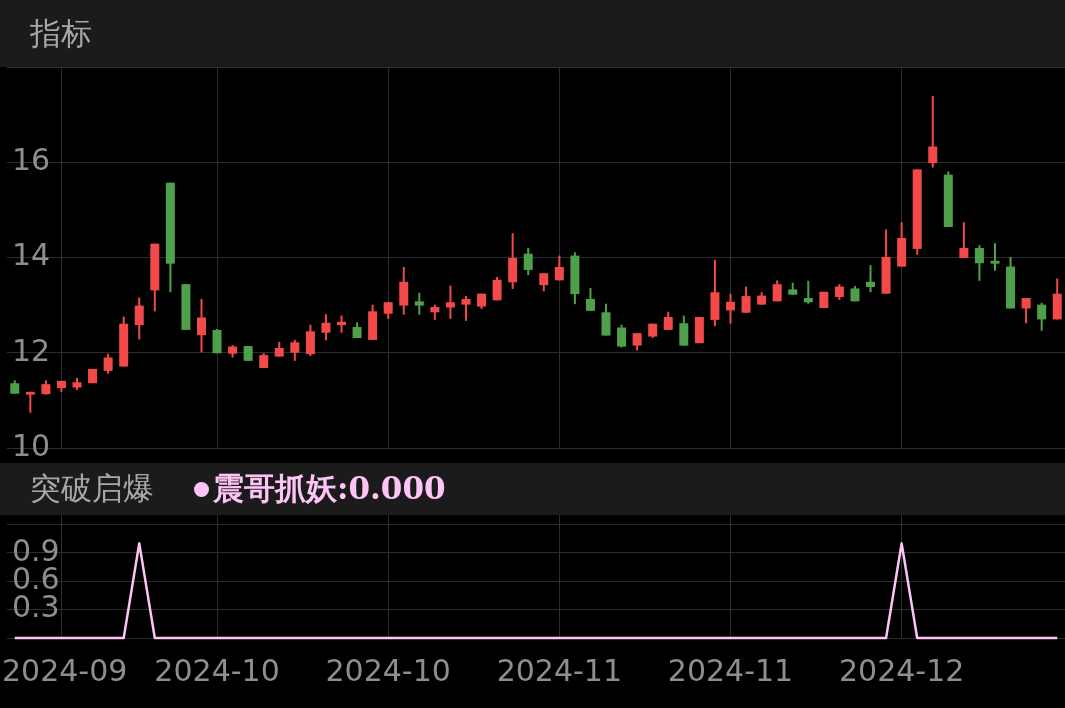 The width and height of the screenshot is (1065, 708). What do you see at coordinates (64, 670) in the screenshot?
I see `x-tick-label: 2024-09` at bounding box center [64, 670].